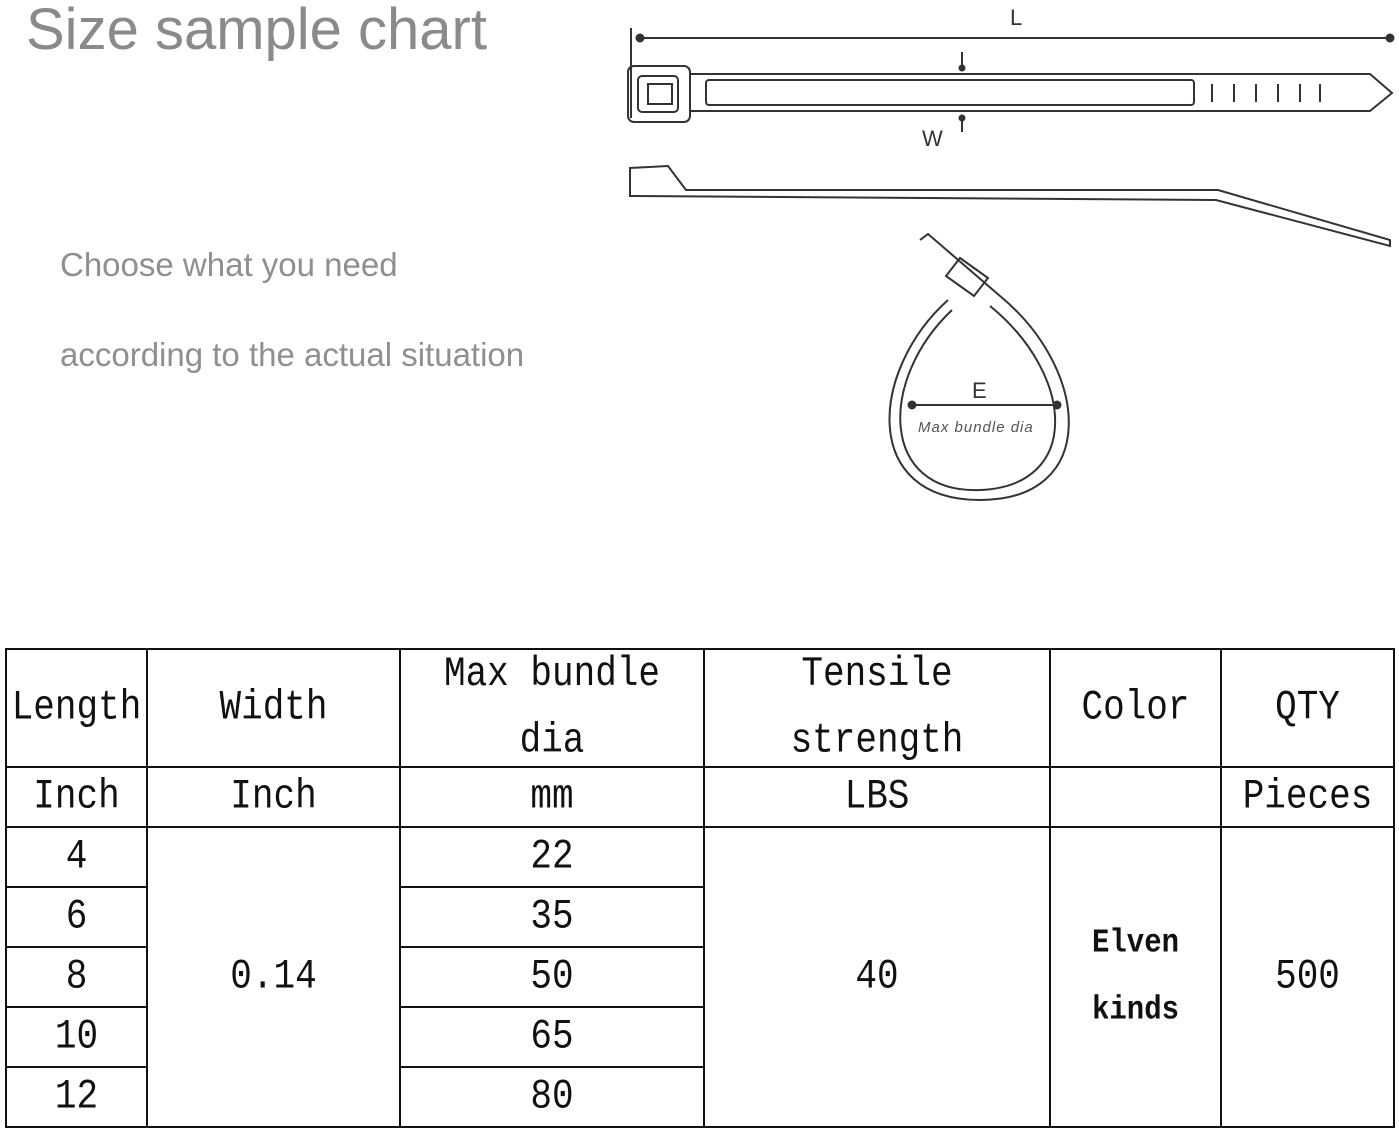 The image size is (1399, 1130). I want to click on length-cell: 12, so click(76, 1097).